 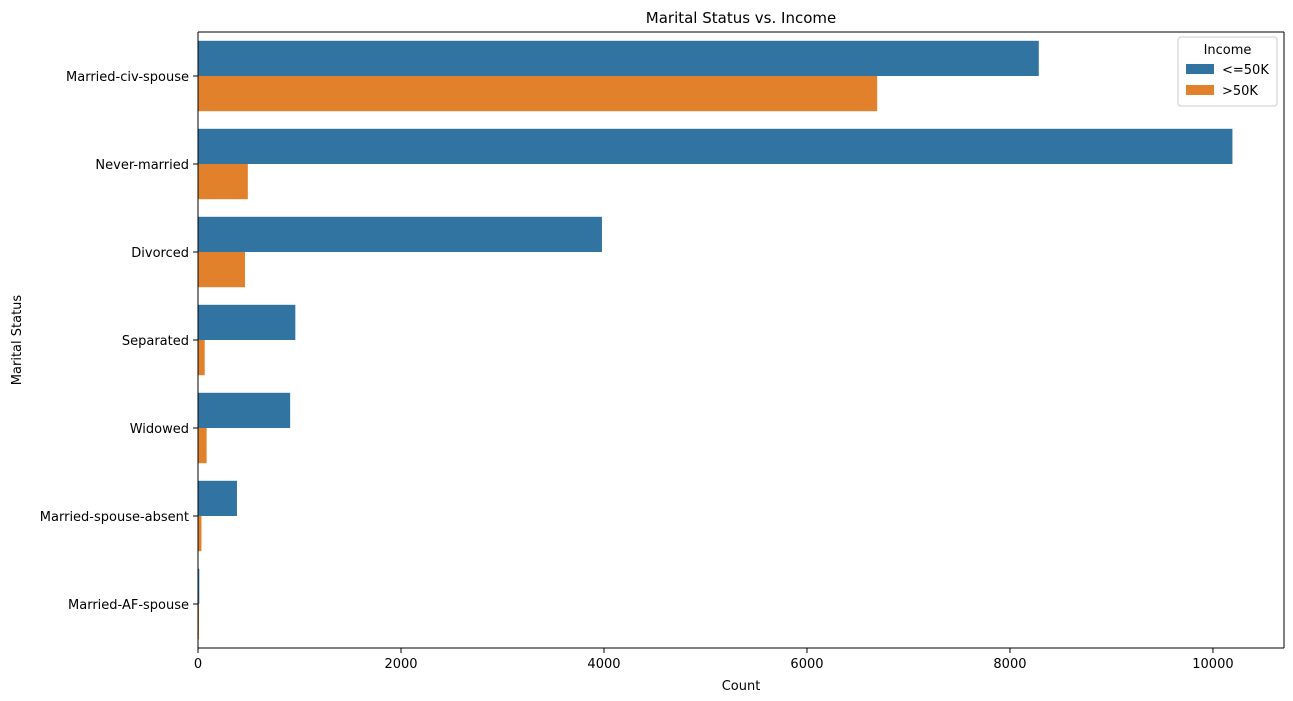 What do you see at coordinates (1009, 664) in the screenshot?
I see `x-tick-label: 8000` at bounding box center [1009, 664].